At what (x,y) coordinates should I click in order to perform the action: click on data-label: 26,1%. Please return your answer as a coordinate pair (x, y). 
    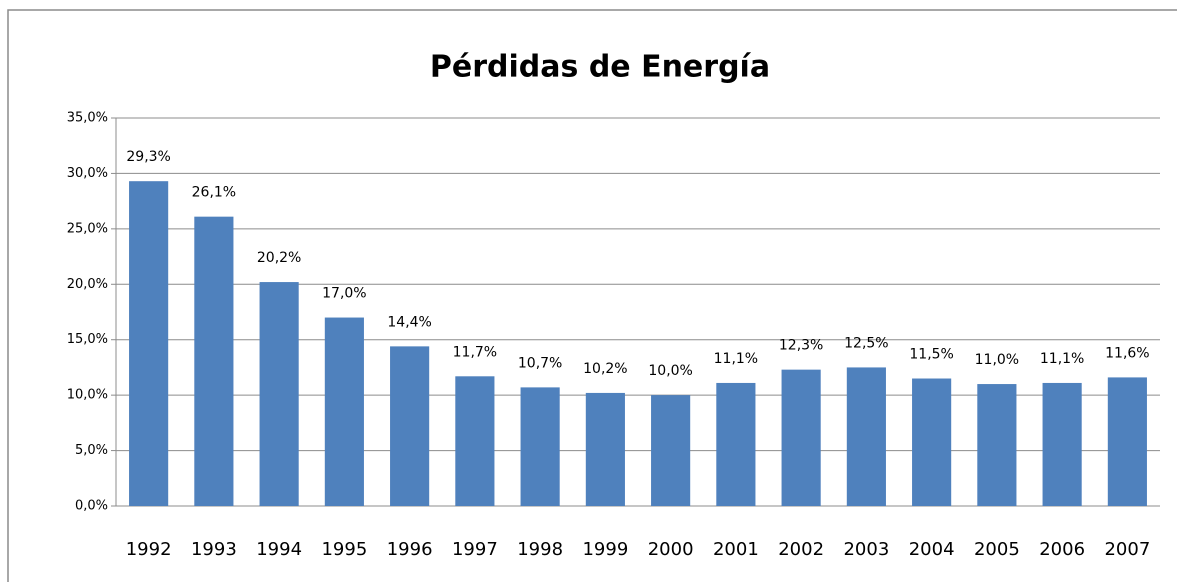
    Looking at the image, I should click on (214, 193).